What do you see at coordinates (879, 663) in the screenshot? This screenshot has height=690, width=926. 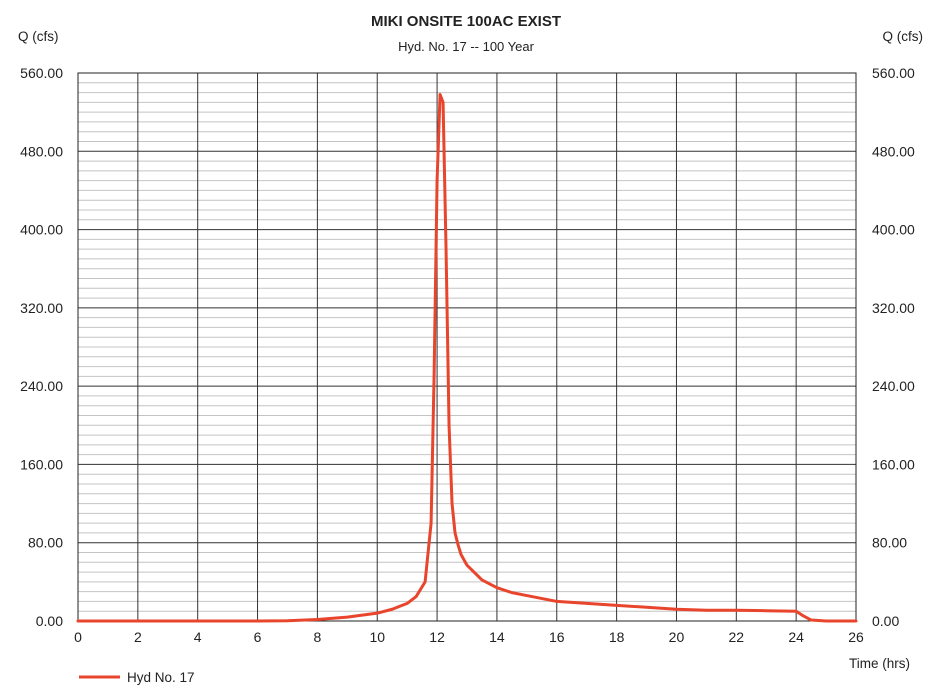 I see `x-axis-label: Time (hrs)` at bounding box center [879, 663].